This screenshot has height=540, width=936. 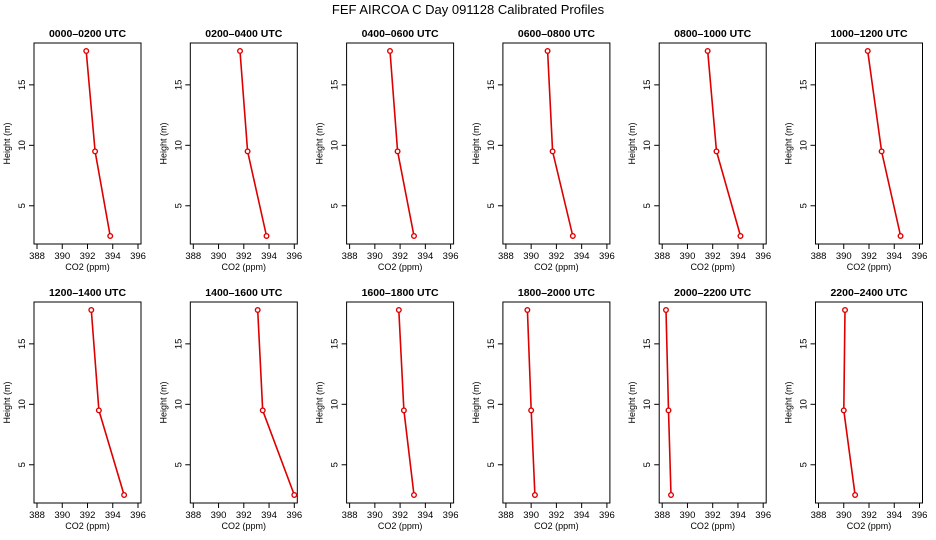 I want to click on panel-title: 1800–2000 UTC, so click(x=556, y=293).